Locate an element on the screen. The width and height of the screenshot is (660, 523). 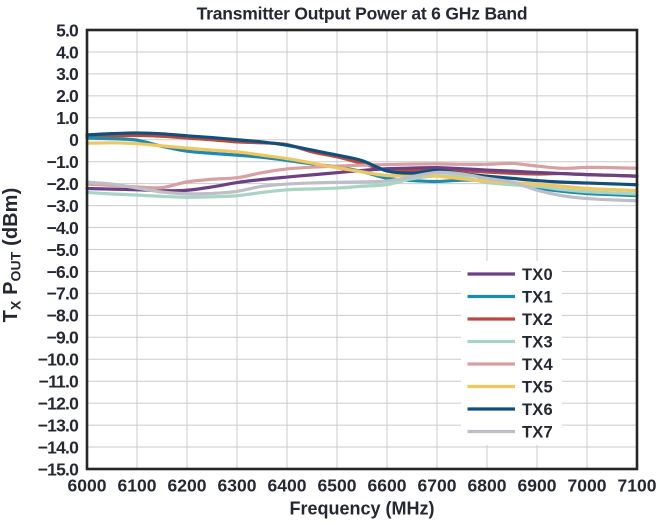
svg-text: 7100 is located at coordinates (637, 486).